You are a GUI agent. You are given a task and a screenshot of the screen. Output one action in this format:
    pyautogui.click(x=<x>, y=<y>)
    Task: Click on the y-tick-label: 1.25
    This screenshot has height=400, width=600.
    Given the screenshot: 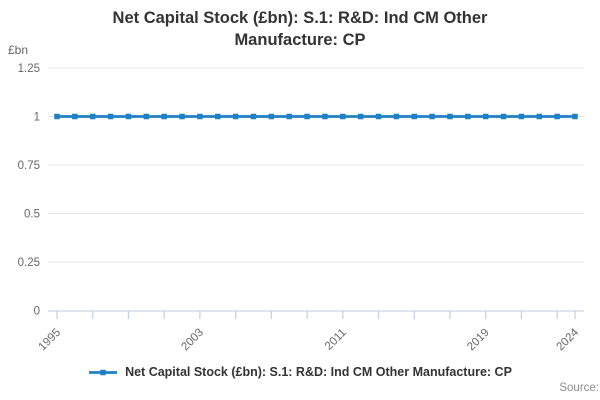 What is the action you would take?
    pyautogui.click(x=29, y=69)
    